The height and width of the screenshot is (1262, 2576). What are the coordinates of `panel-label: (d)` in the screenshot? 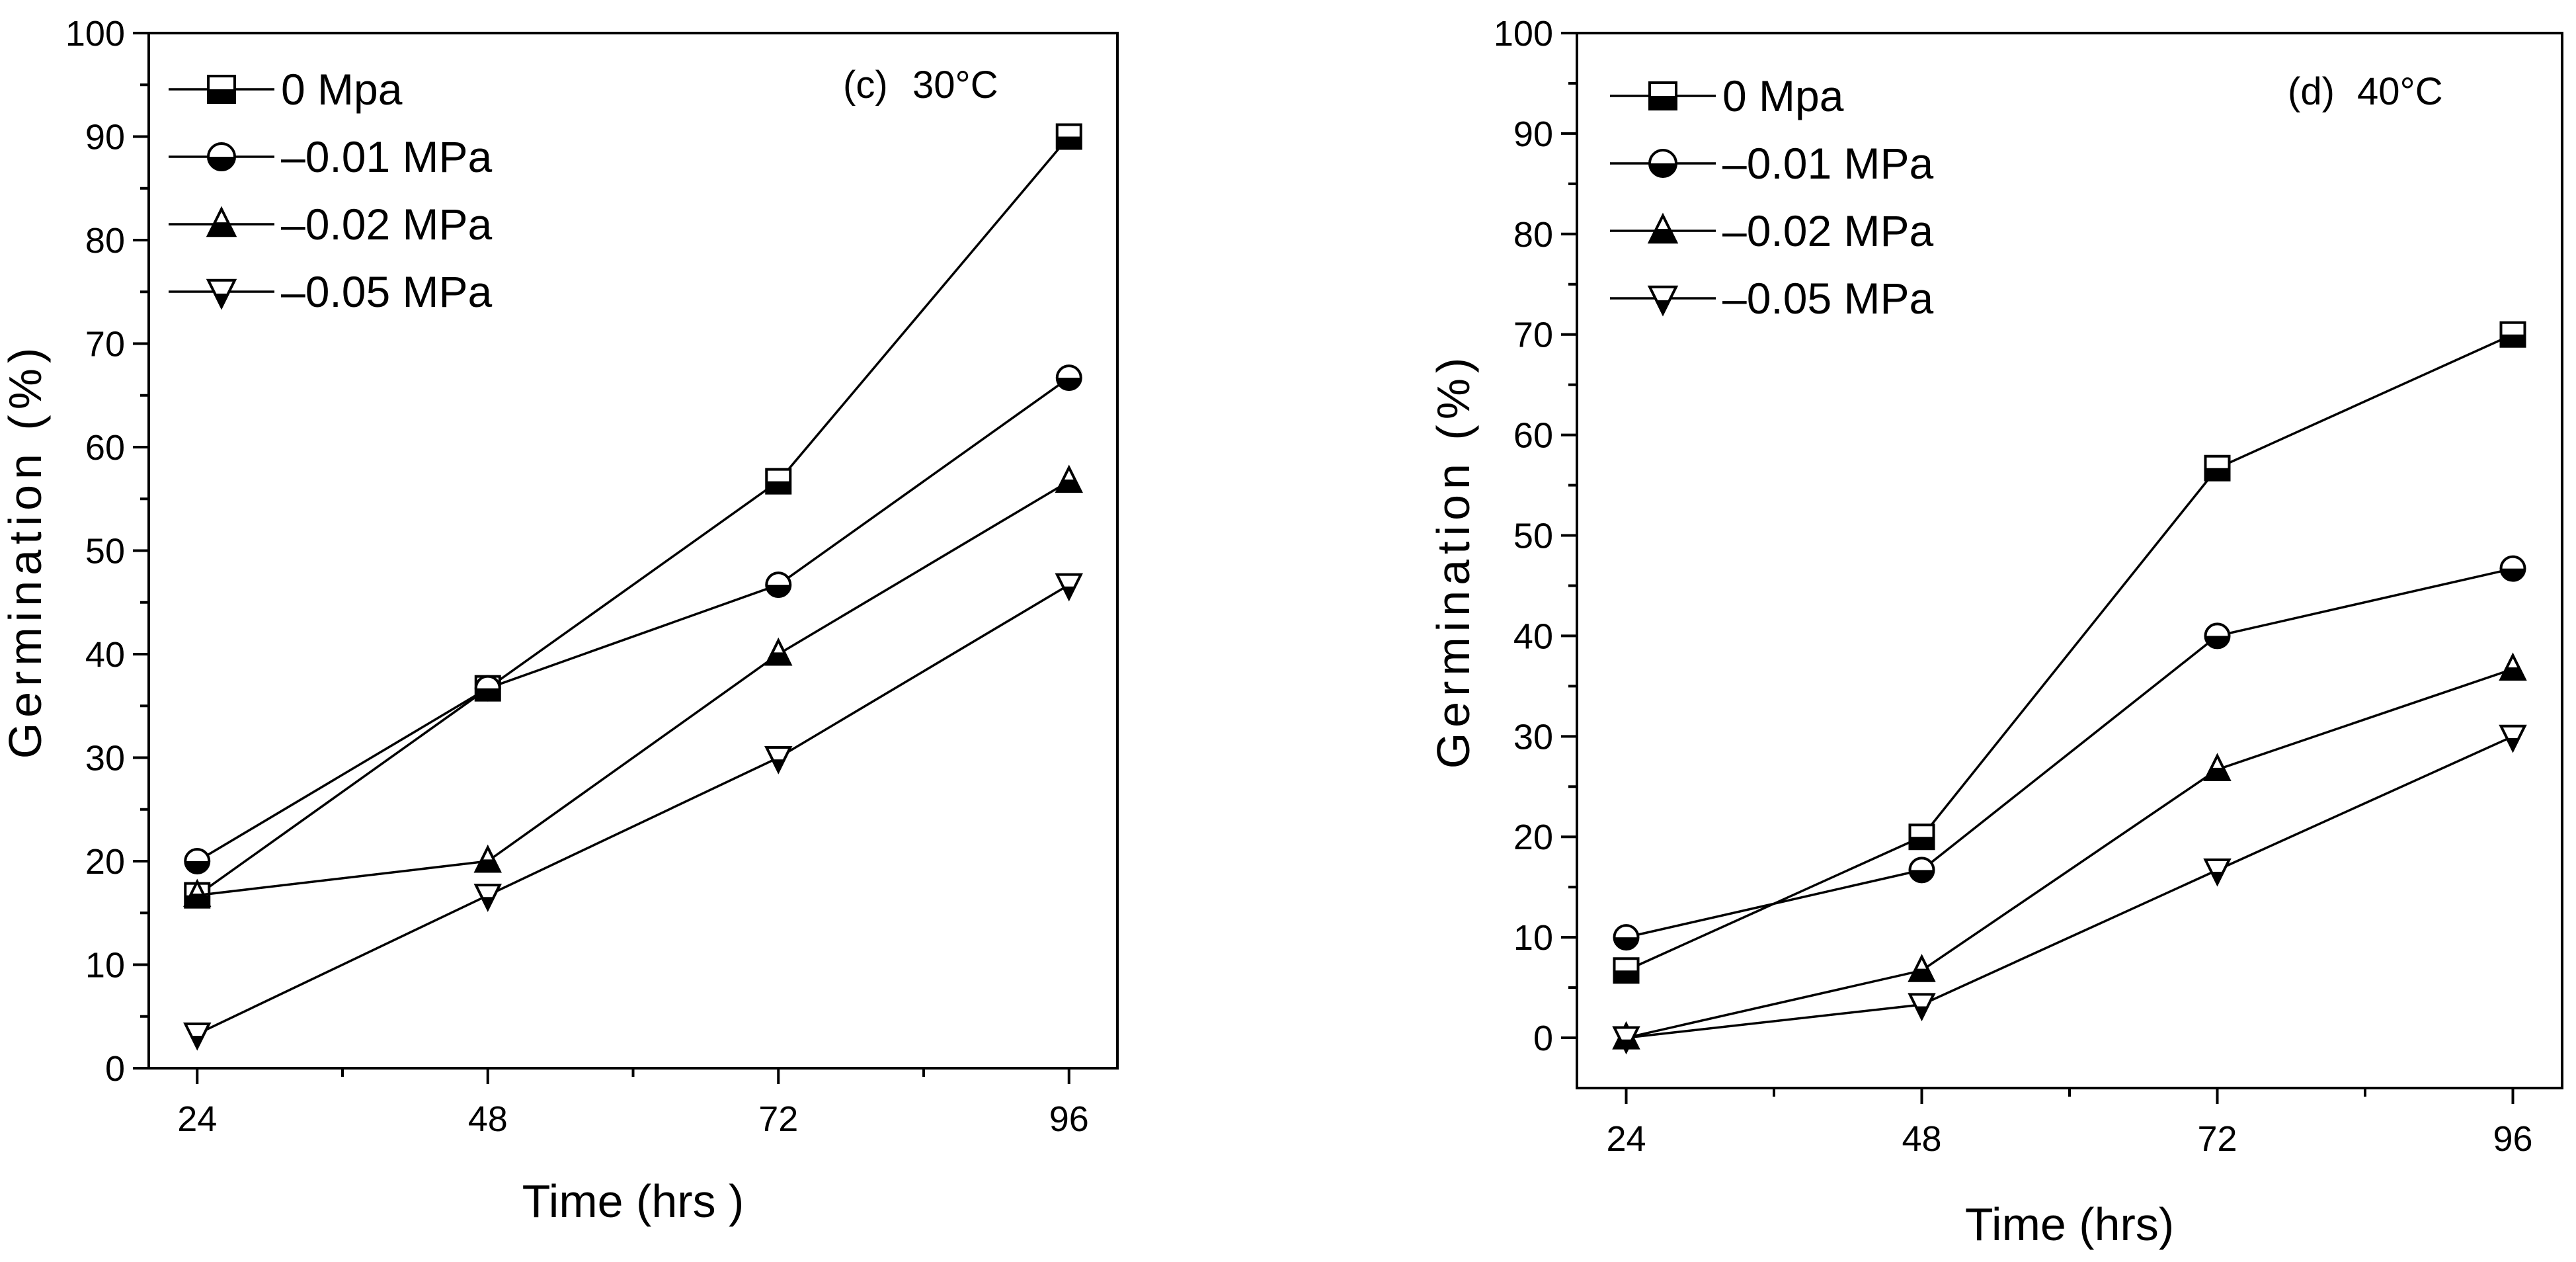 It's located at (2311, 92).